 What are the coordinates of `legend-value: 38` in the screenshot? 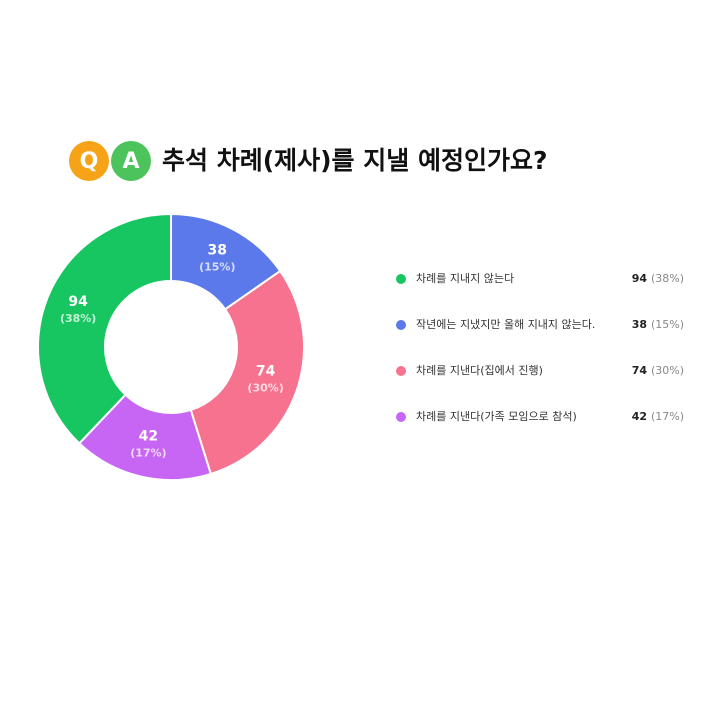 It's located at (639, 324).